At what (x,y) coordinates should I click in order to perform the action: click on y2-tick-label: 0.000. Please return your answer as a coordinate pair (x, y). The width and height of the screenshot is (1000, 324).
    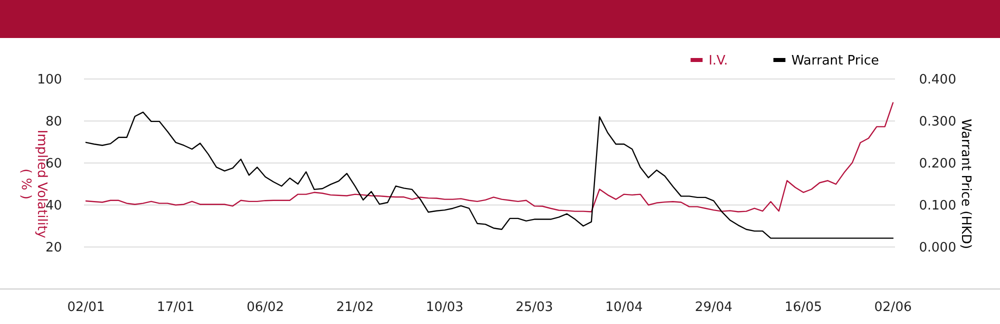
    Looking at the image, I should click on (937, 248).